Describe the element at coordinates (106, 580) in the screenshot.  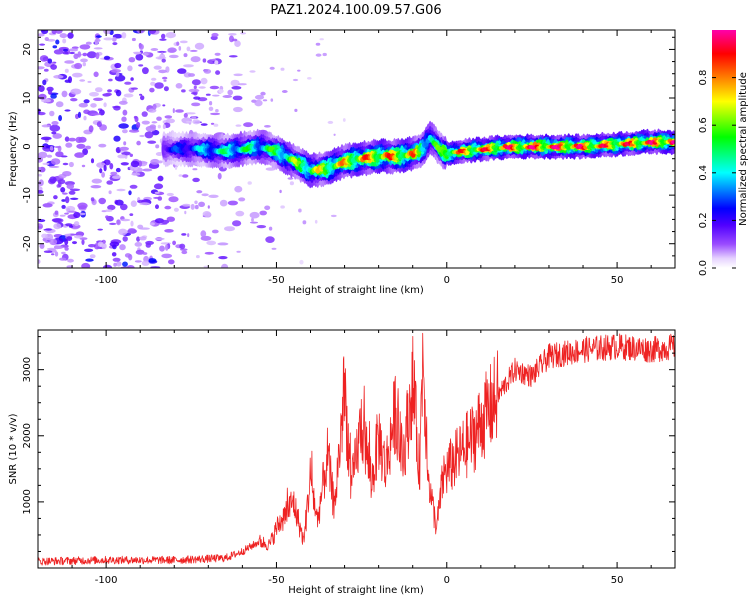
I see `snr-x-tick-label: -100` at that location.